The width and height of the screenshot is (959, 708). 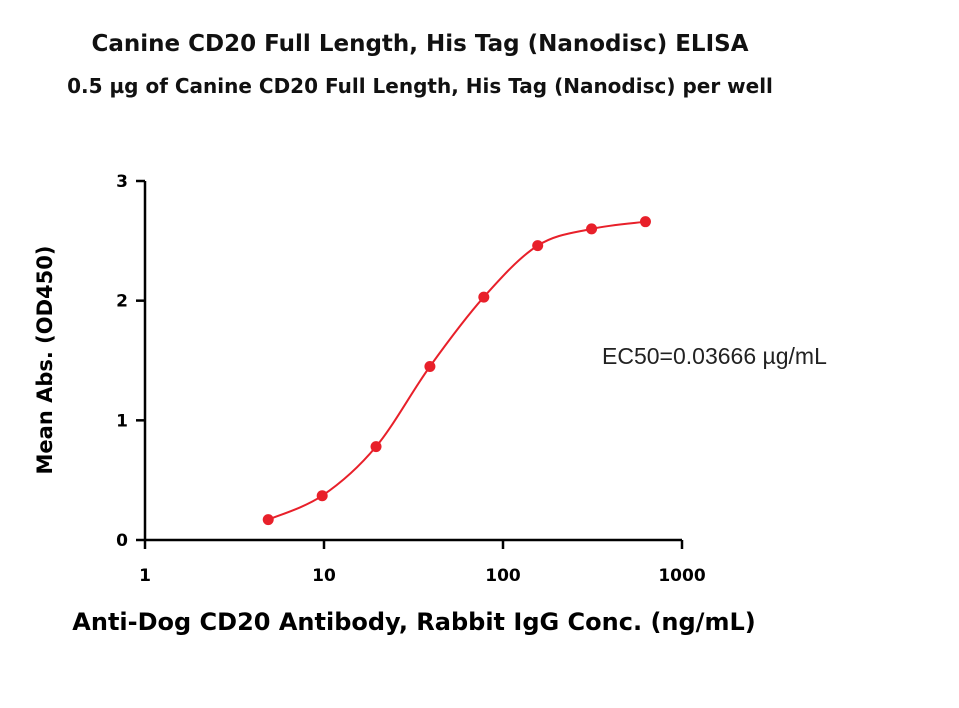 I want to click on y-tick-label: 1, so click(x=122, y=421).